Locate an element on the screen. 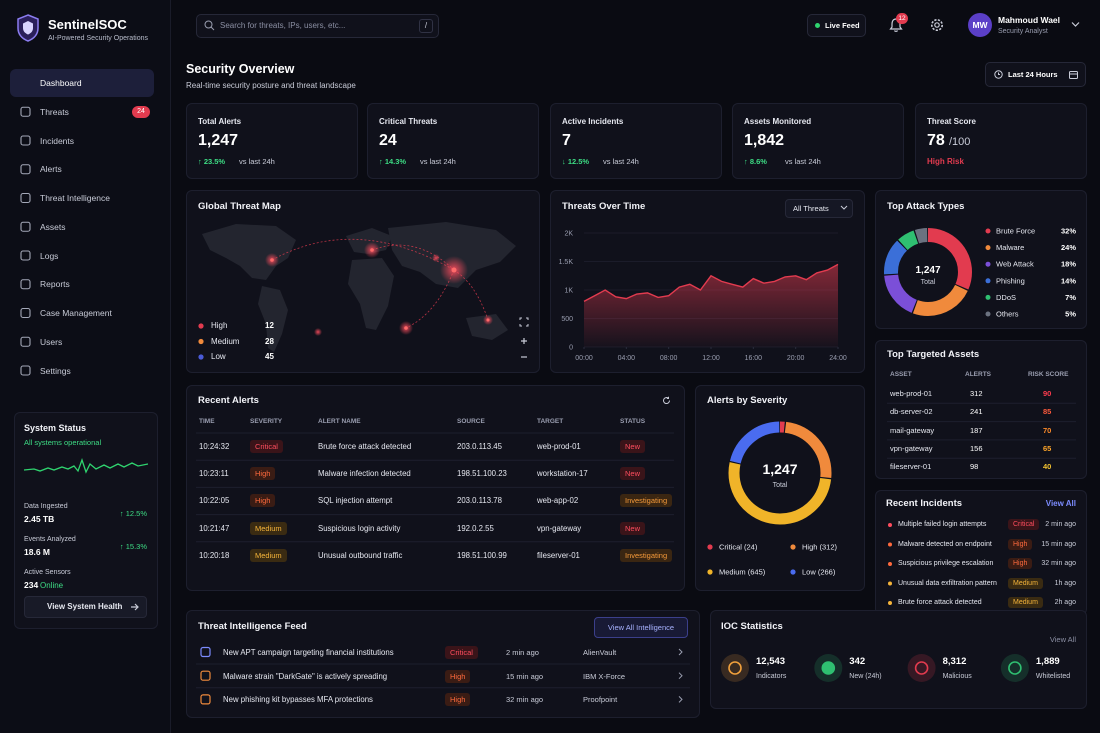 The width and height of the screenshot is (1100, 733). x-tick-label: 04:00 is located at coordinates (627, 358).